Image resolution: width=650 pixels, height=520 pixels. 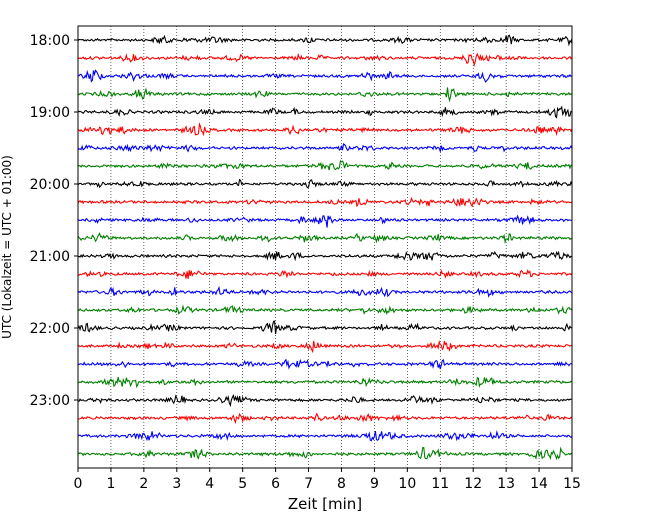 I want to click on x-tick-label: 4, so click(x=209, y=484).